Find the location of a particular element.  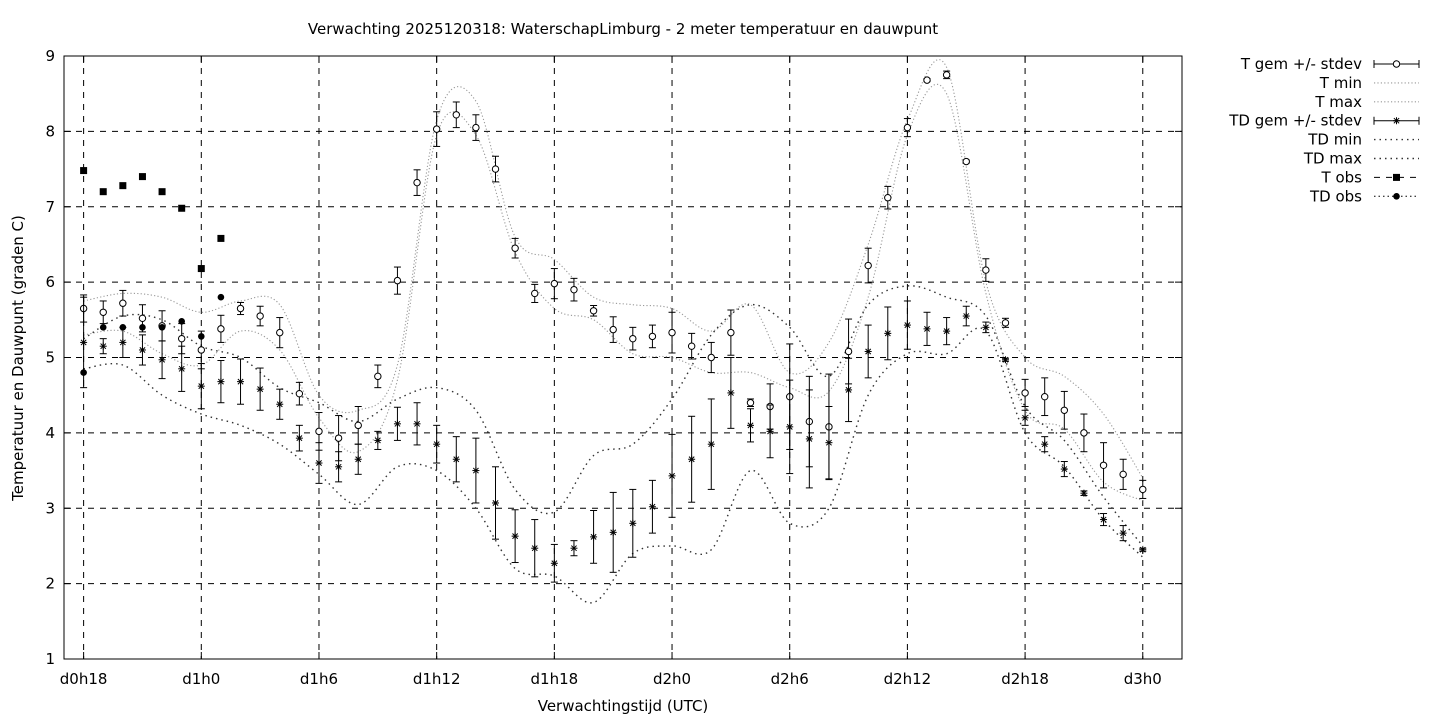

x-axis-label: Verwachtingstijd (UTC) is located at coordinates (623, 706).